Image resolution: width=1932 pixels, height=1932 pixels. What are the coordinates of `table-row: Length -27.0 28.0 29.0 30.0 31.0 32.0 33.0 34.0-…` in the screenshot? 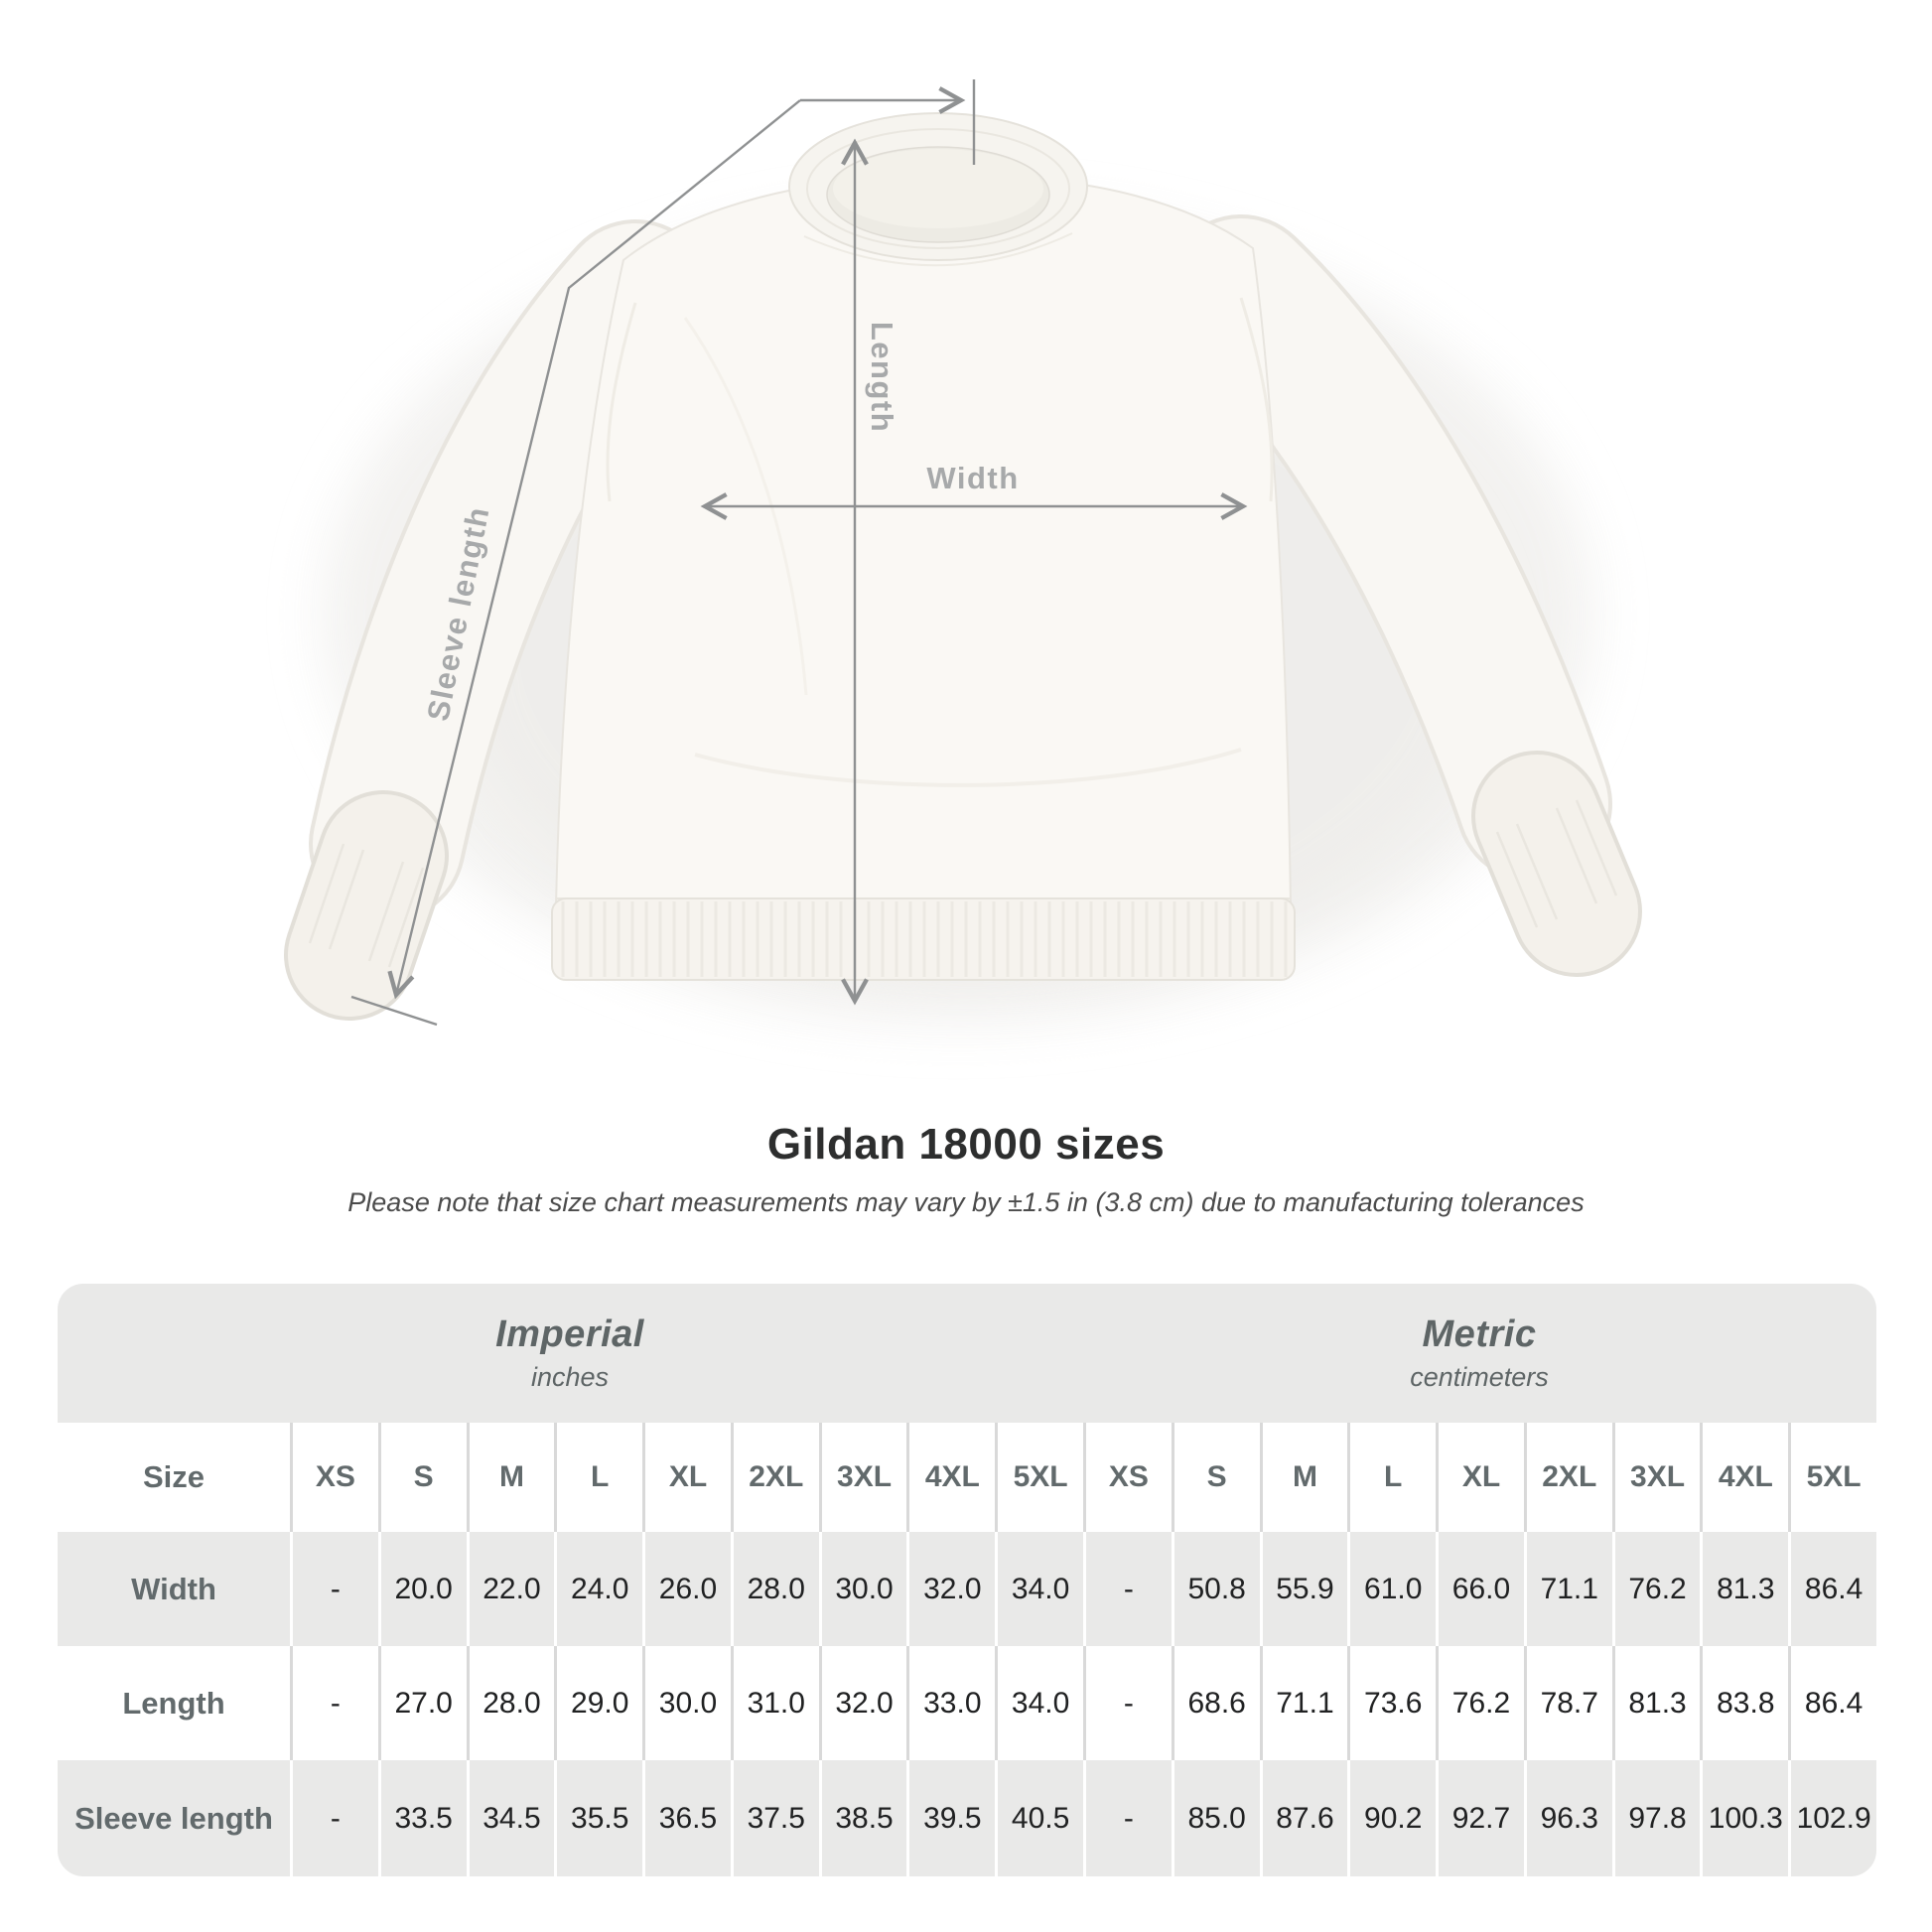 It's located at (967, 1703).